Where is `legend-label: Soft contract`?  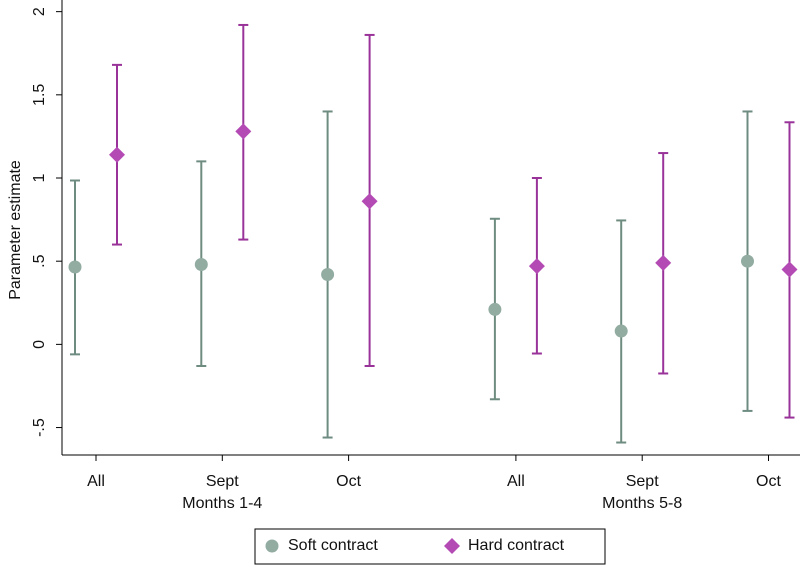 legend-label: Soft contract is located at coordinates (333, 545).